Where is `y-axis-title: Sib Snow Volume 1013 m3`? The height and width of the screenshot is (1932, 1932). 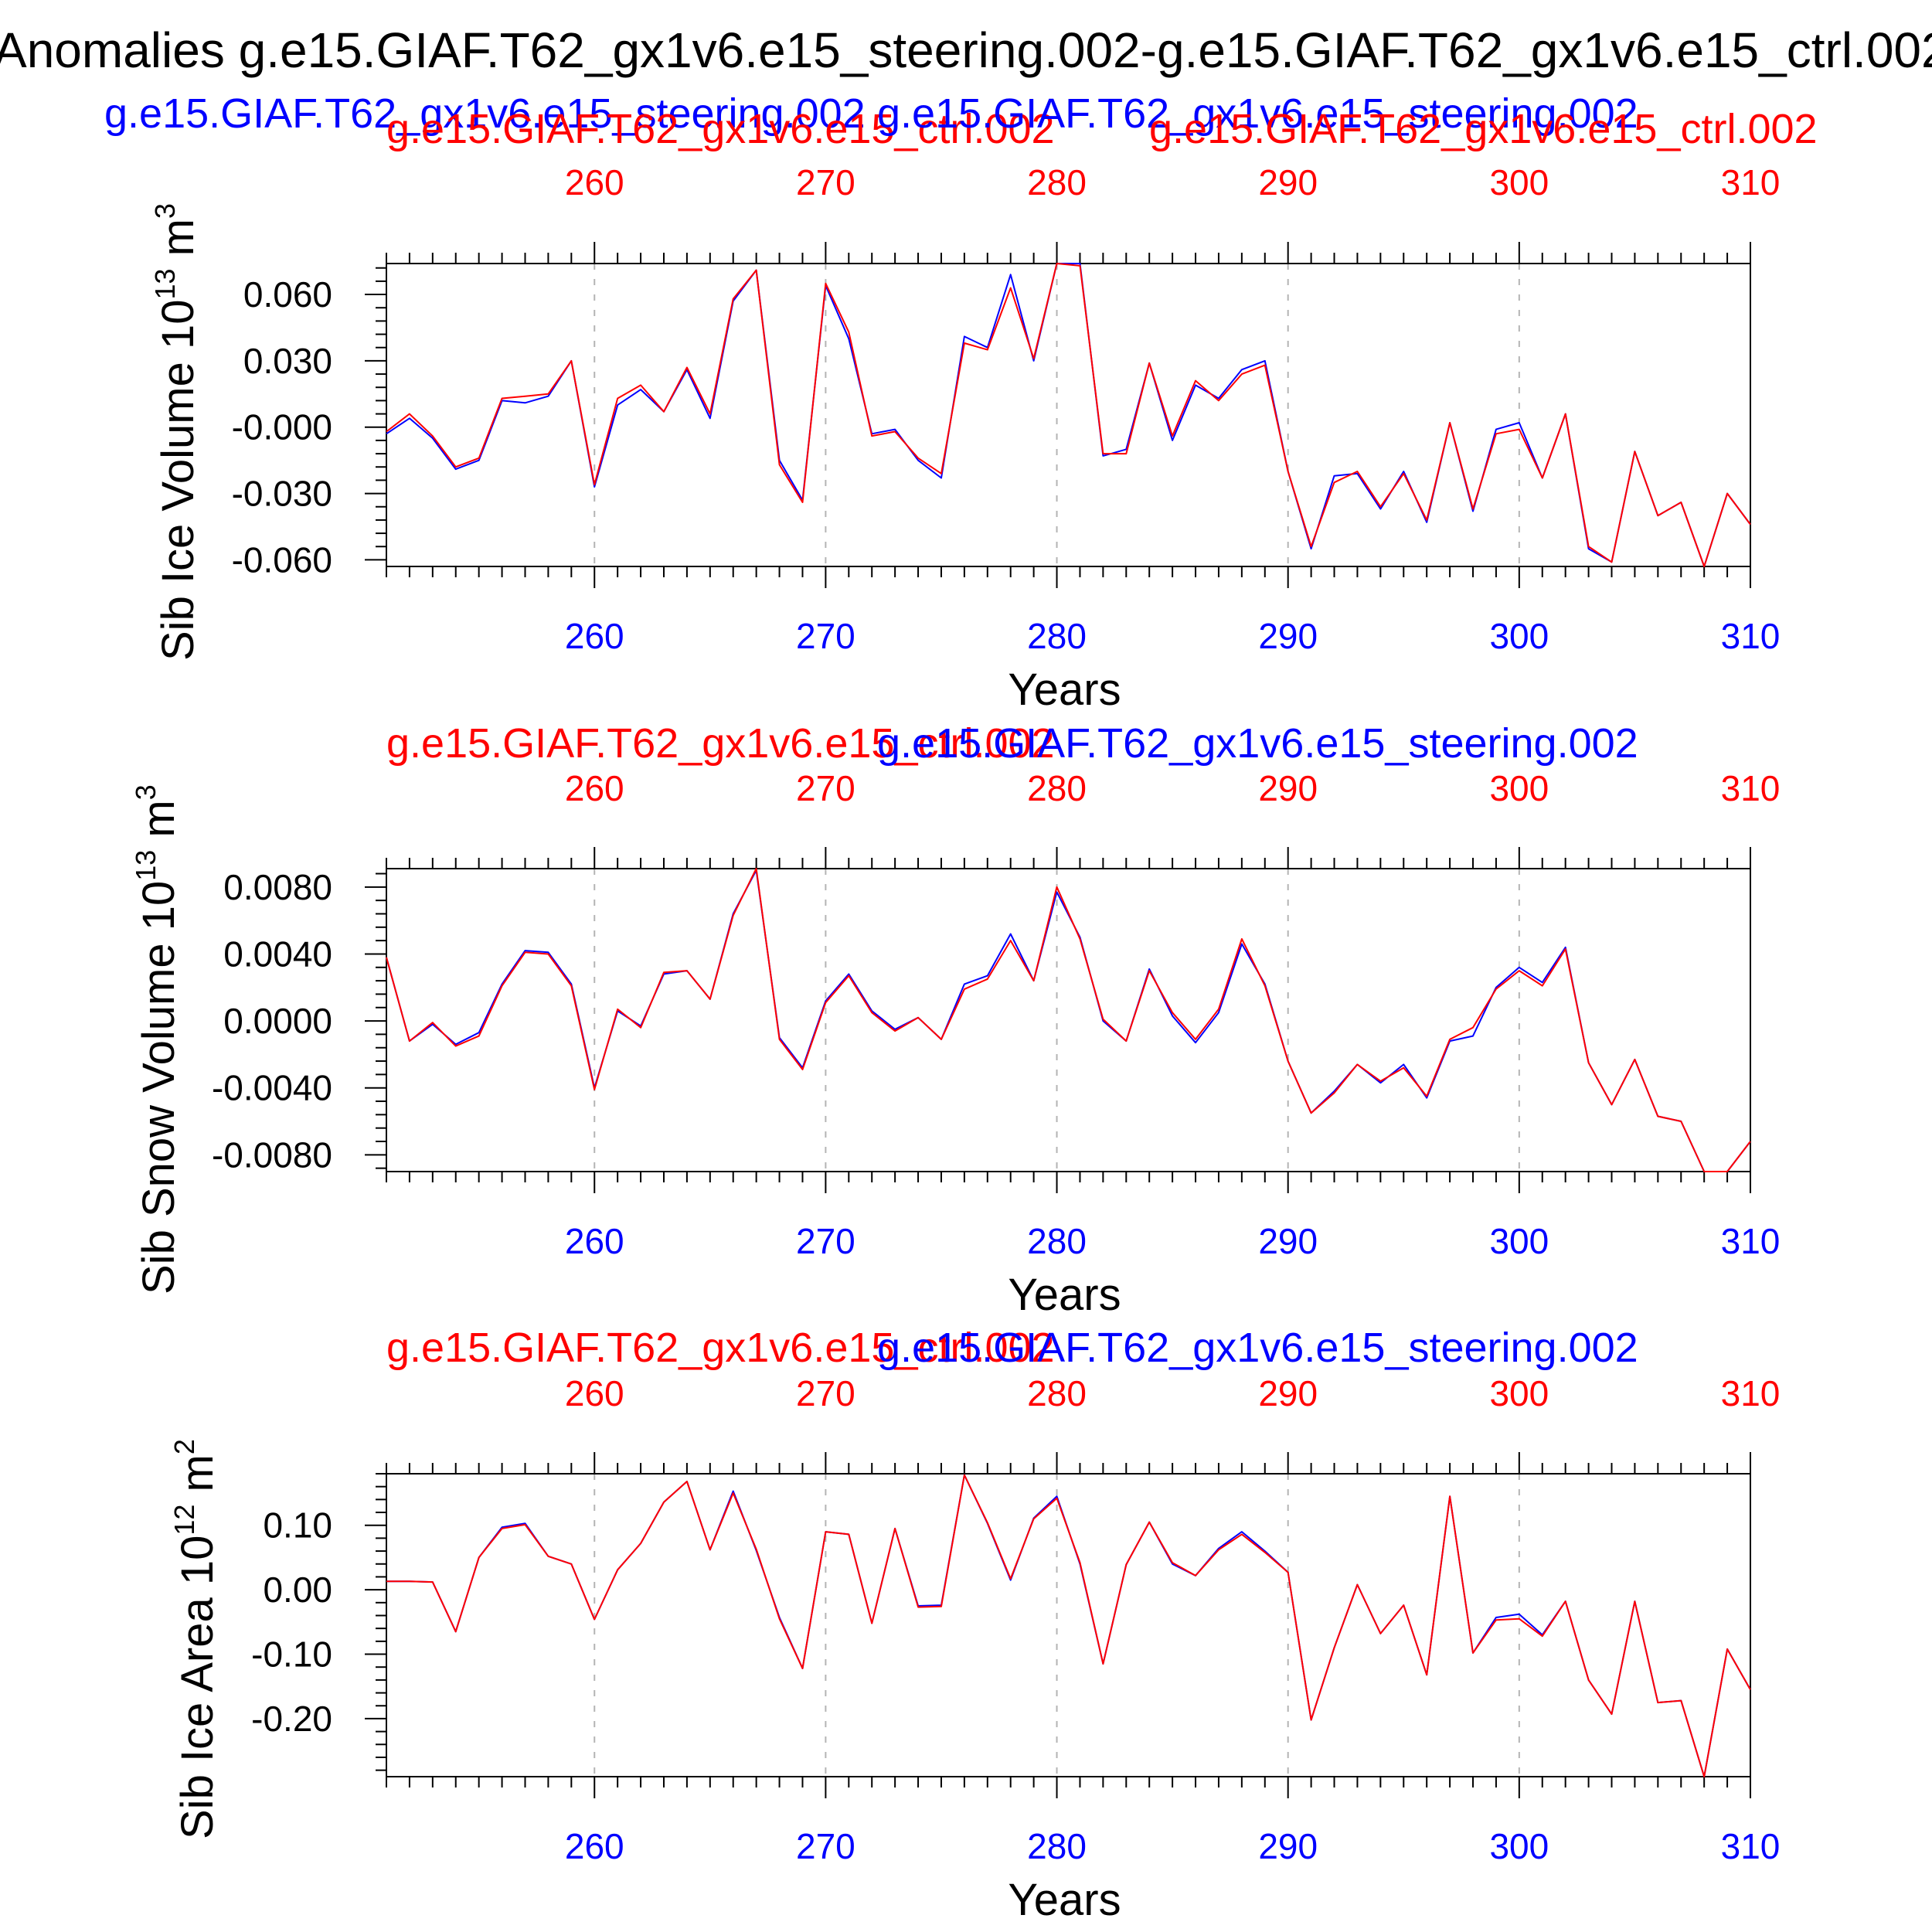 y-axis-title: Sib Snow Volume 1013 m3 is located at coordinates (157, 1039).